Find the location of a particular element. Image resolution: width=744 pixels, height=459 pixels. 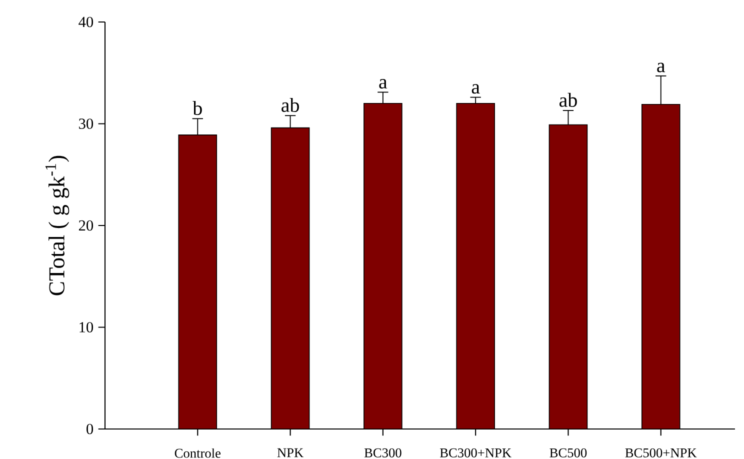

x-tick-label: BC300+NPK is located at coordinates (476, 453).